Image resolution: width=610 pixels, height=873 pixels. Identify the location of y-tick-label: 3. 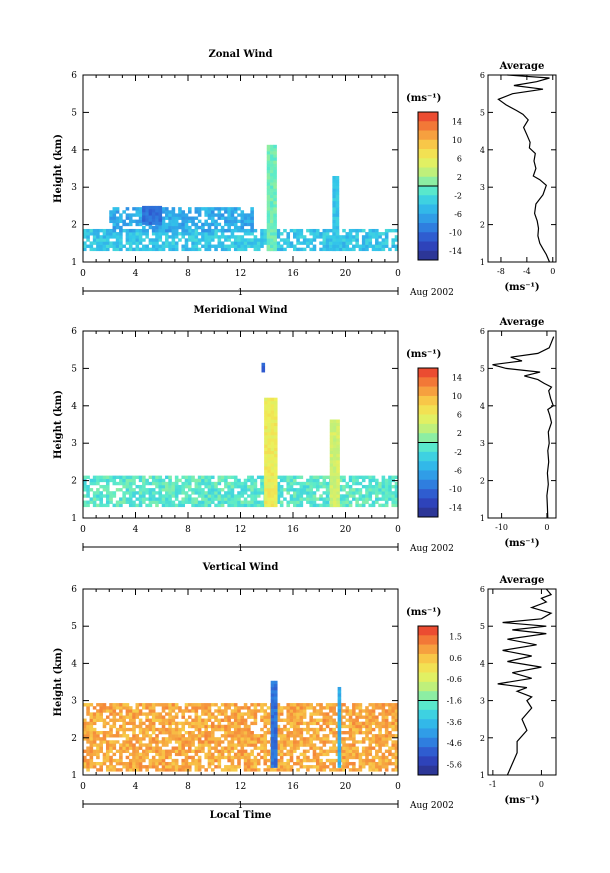
(74, 188).